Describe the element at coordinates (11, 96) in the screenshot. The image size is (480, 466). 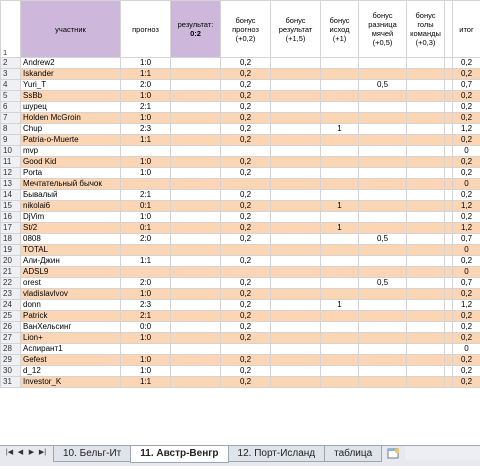
I see `row-number: 5` at that location.